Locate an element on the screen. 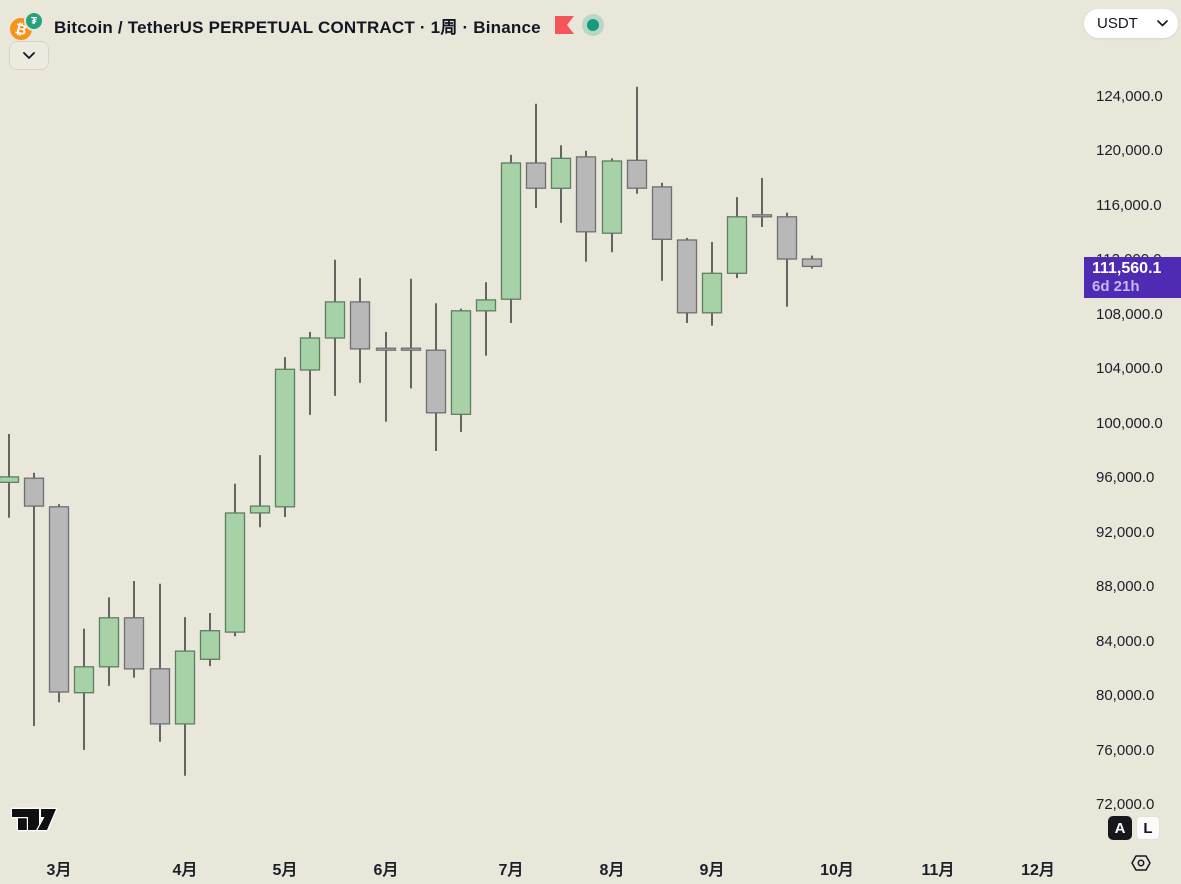  price-tick-label: 88,000.0 is located at coordinates (1125, 587).